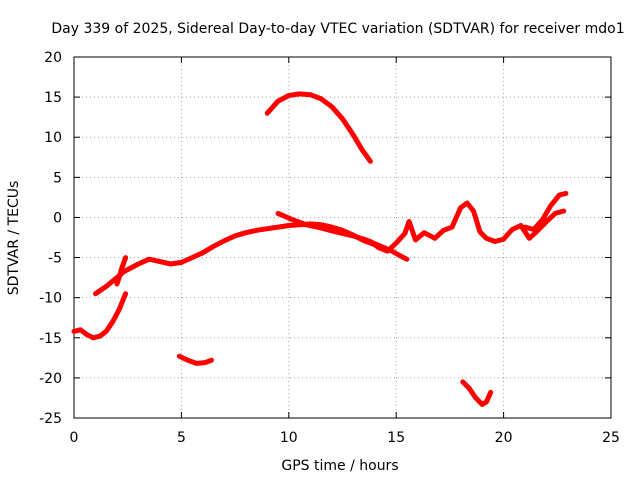 This screenshot has width=640, height=480. Describe the element at coordinates (50, 339) in the screenshot. I see `y-tick-label: -15` at that location.